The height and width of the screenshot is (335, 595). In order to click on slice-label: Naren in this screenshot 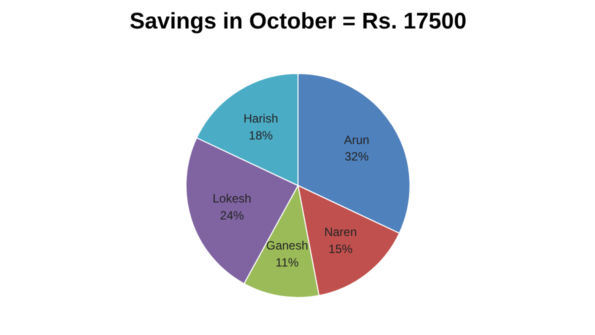, I will do `click(340, 231)`.